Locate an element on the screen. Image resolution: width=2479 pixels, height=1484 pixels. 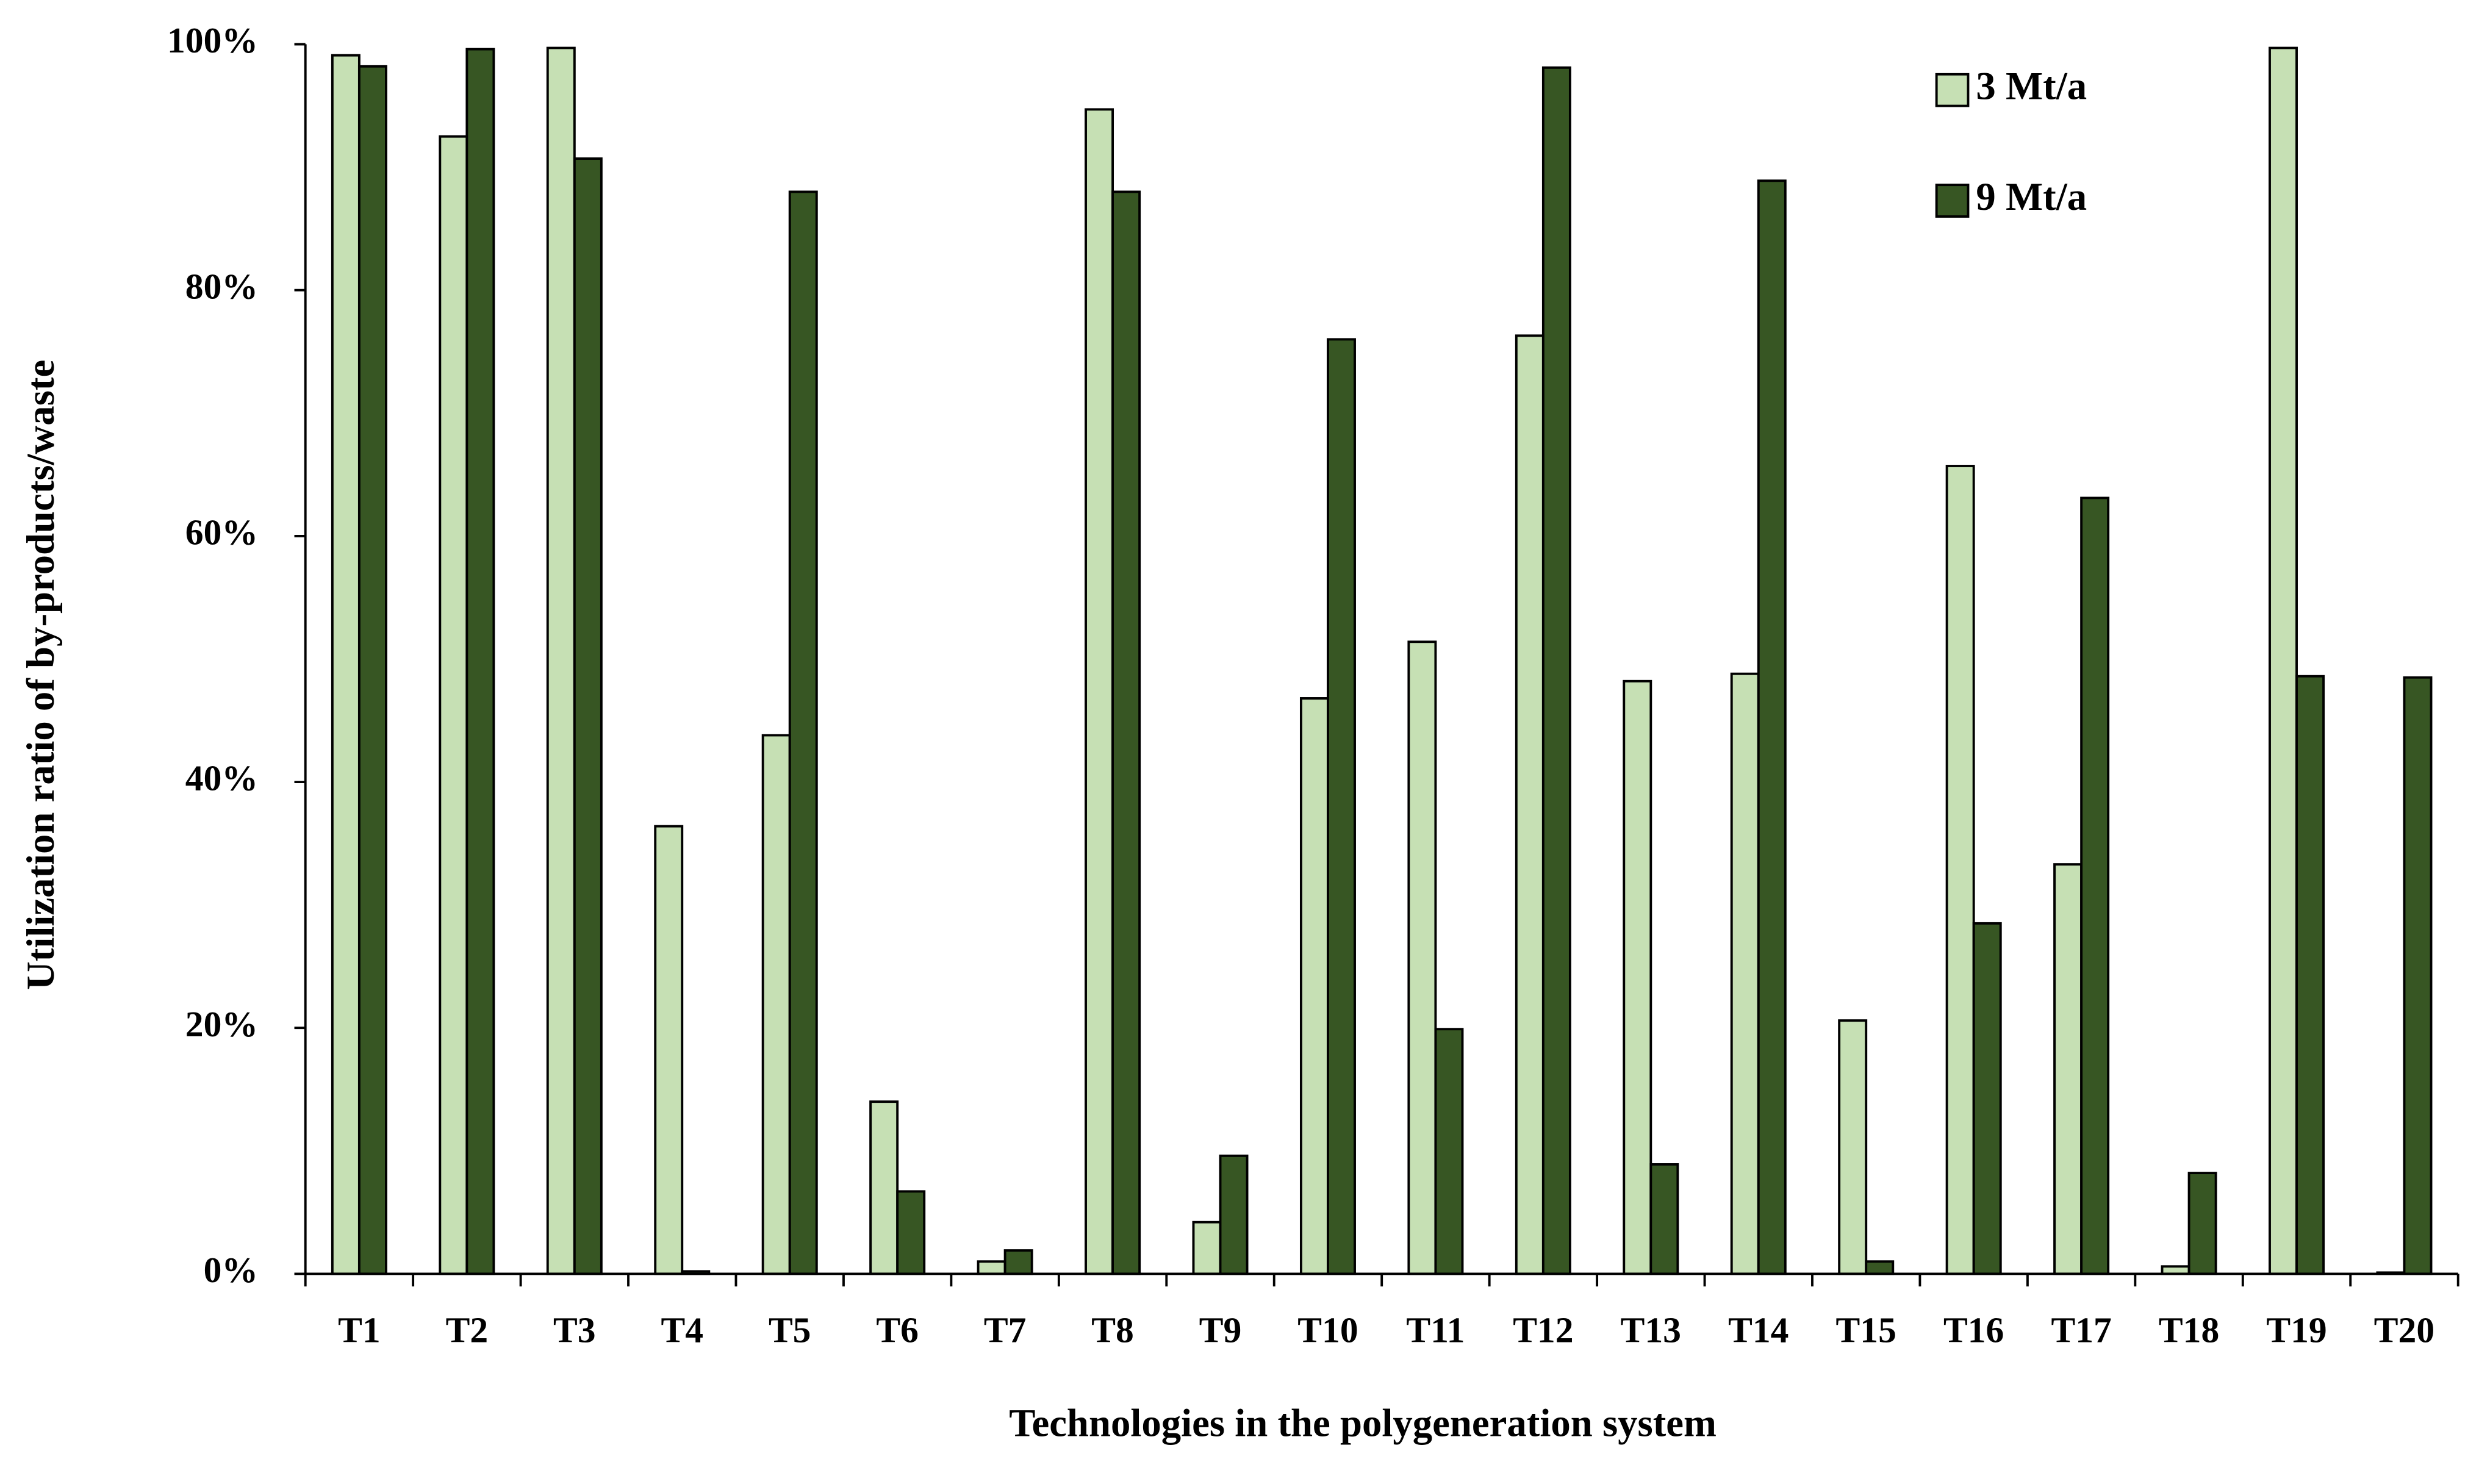
x-tick-label: T15 is located at coordinates (1866, 1330).